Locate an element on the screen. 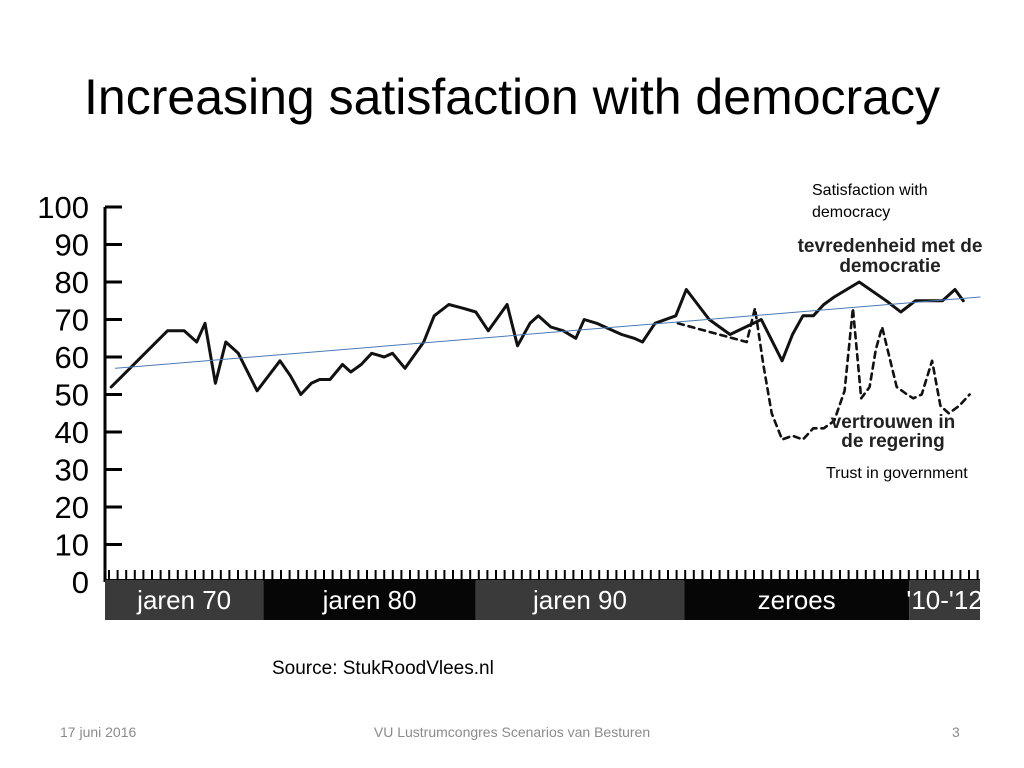 This screenshot has width=1024, height=768. chart-annotation-line: de regering is located at coordinates (892, 441).